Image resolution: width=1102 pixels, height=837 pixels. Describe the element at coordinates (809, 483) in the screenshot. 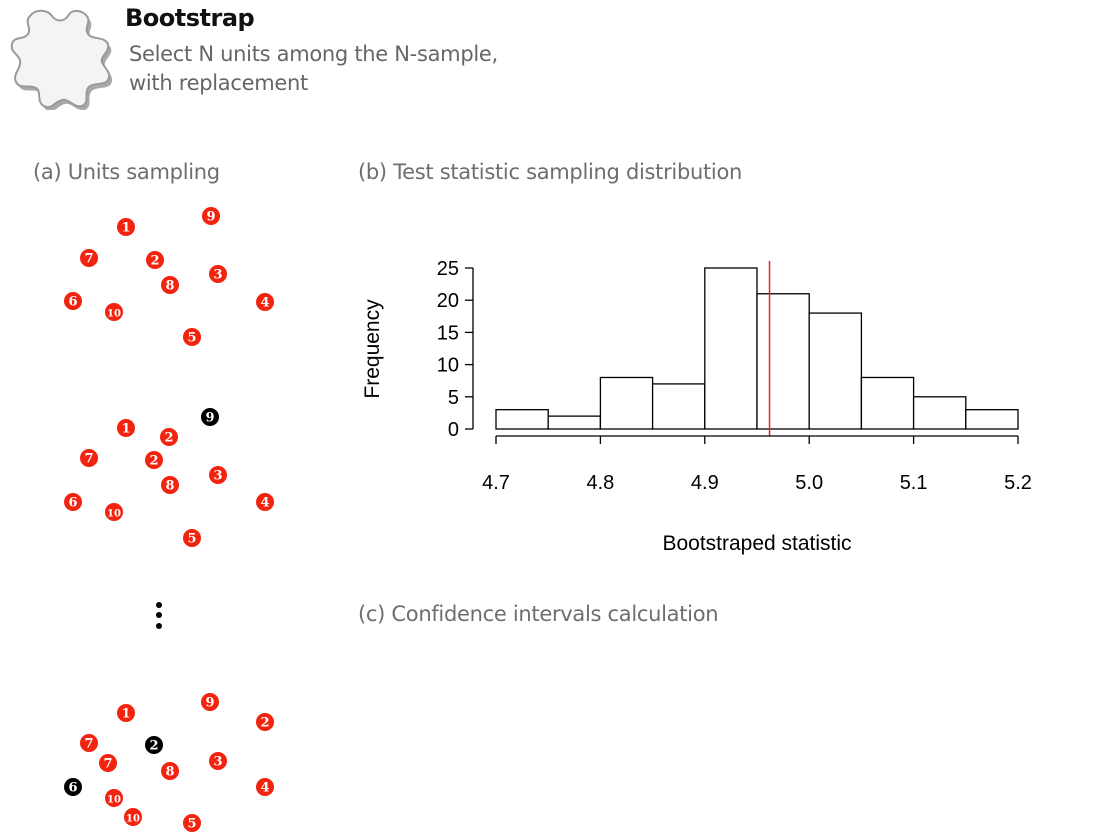

I see `x-tick-label: 5.0` at that location.